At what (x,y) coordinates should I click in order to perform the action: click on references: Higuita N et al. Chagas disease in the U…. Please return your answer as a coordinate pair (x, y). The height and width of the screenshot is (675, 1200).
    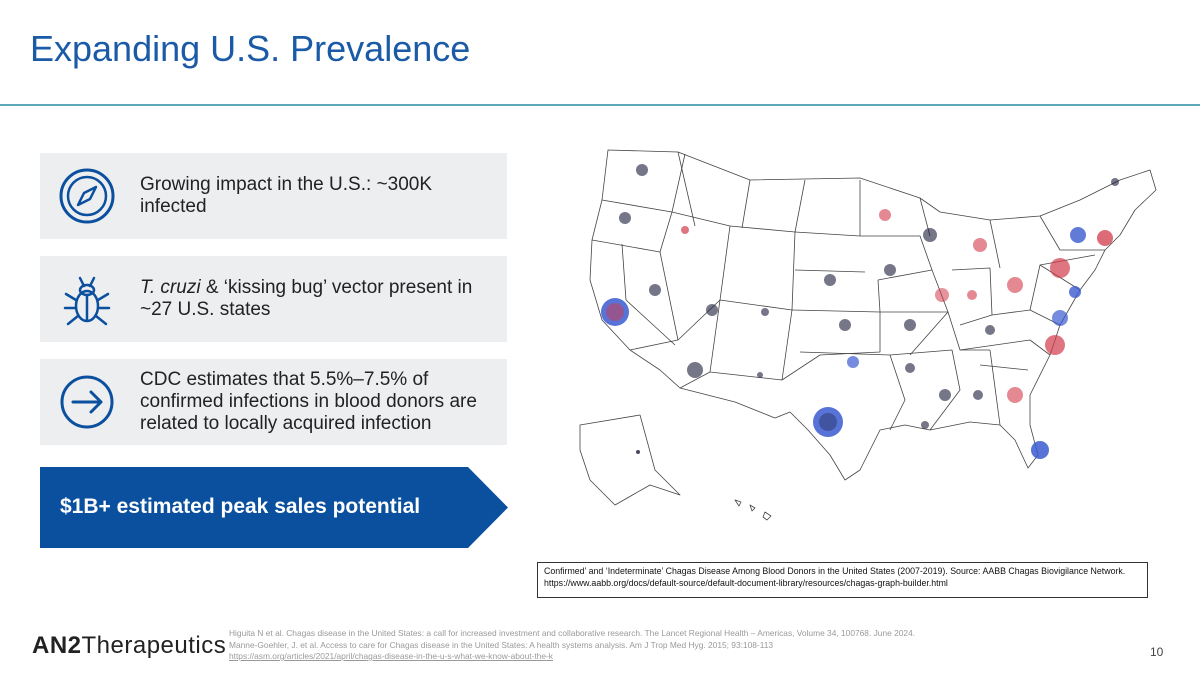
    Looking at the image, I should click on (609, 645).